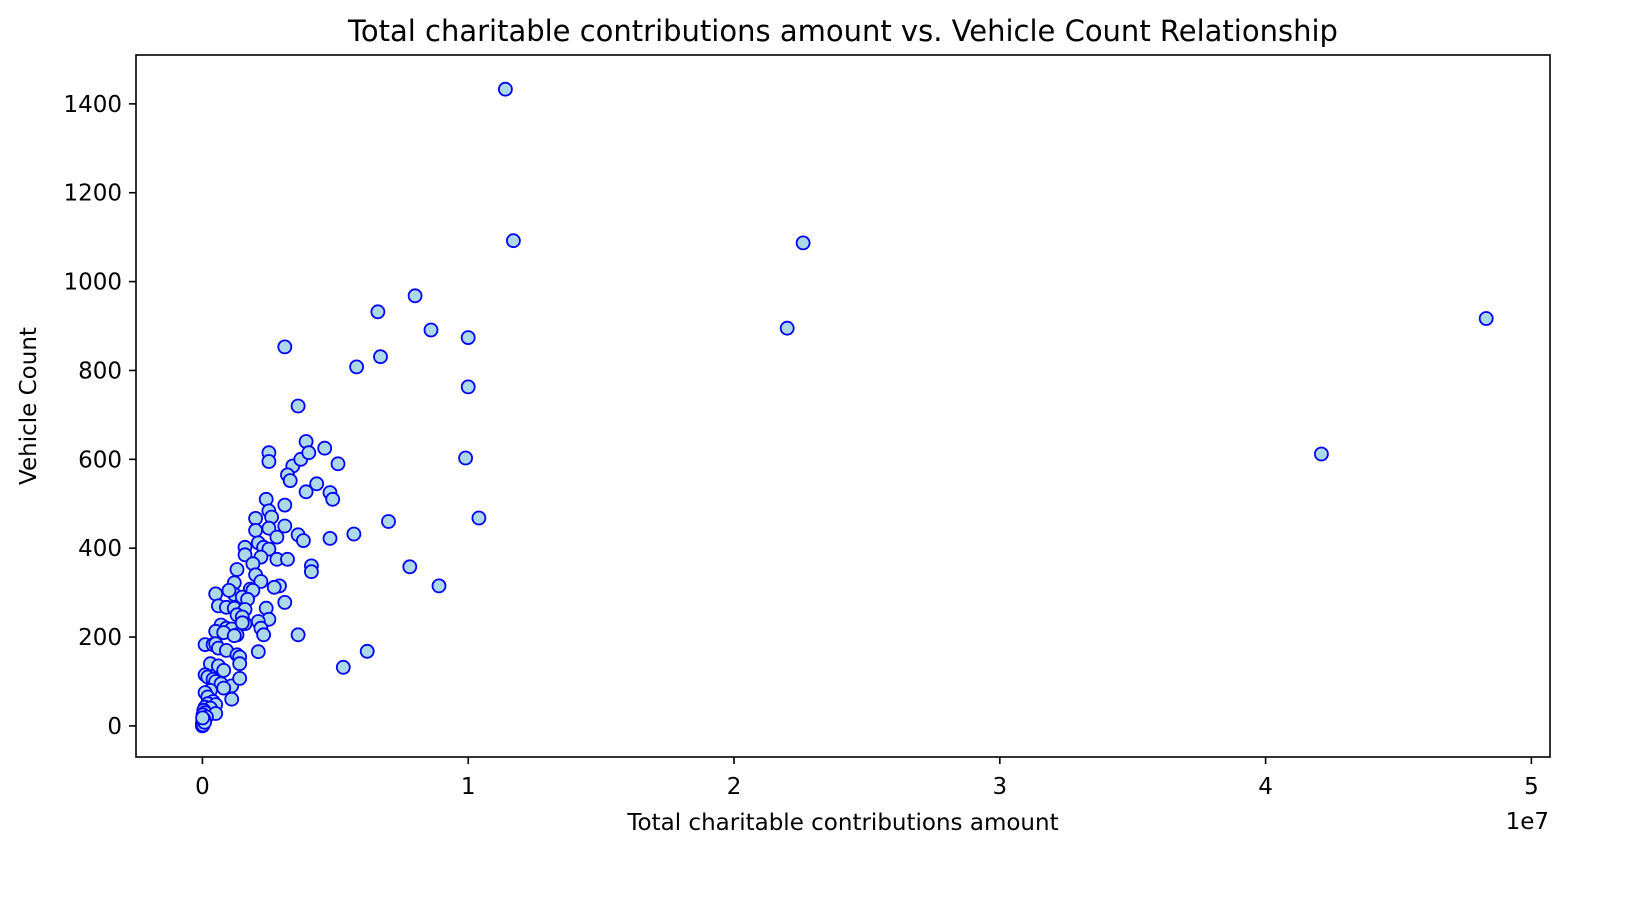  Describe the element at coordinates (1531, 787) in the screenshot. I see `x-tick-label: 5` at that location.